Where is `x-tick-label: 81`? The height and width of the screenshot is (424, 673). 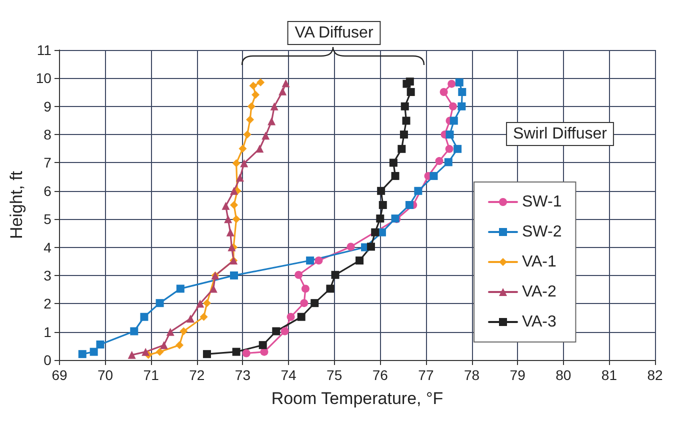
x-tick-label: 81 is located at coordinates (609, 375).